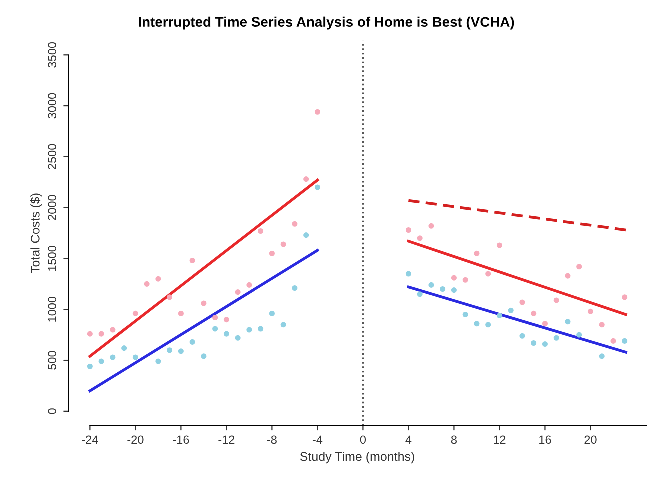 This screenshot has width=653, height=481. Describe the element at coordinates (52, 55) in the screenshot. I see `y-tick-label: 3500` at that location.